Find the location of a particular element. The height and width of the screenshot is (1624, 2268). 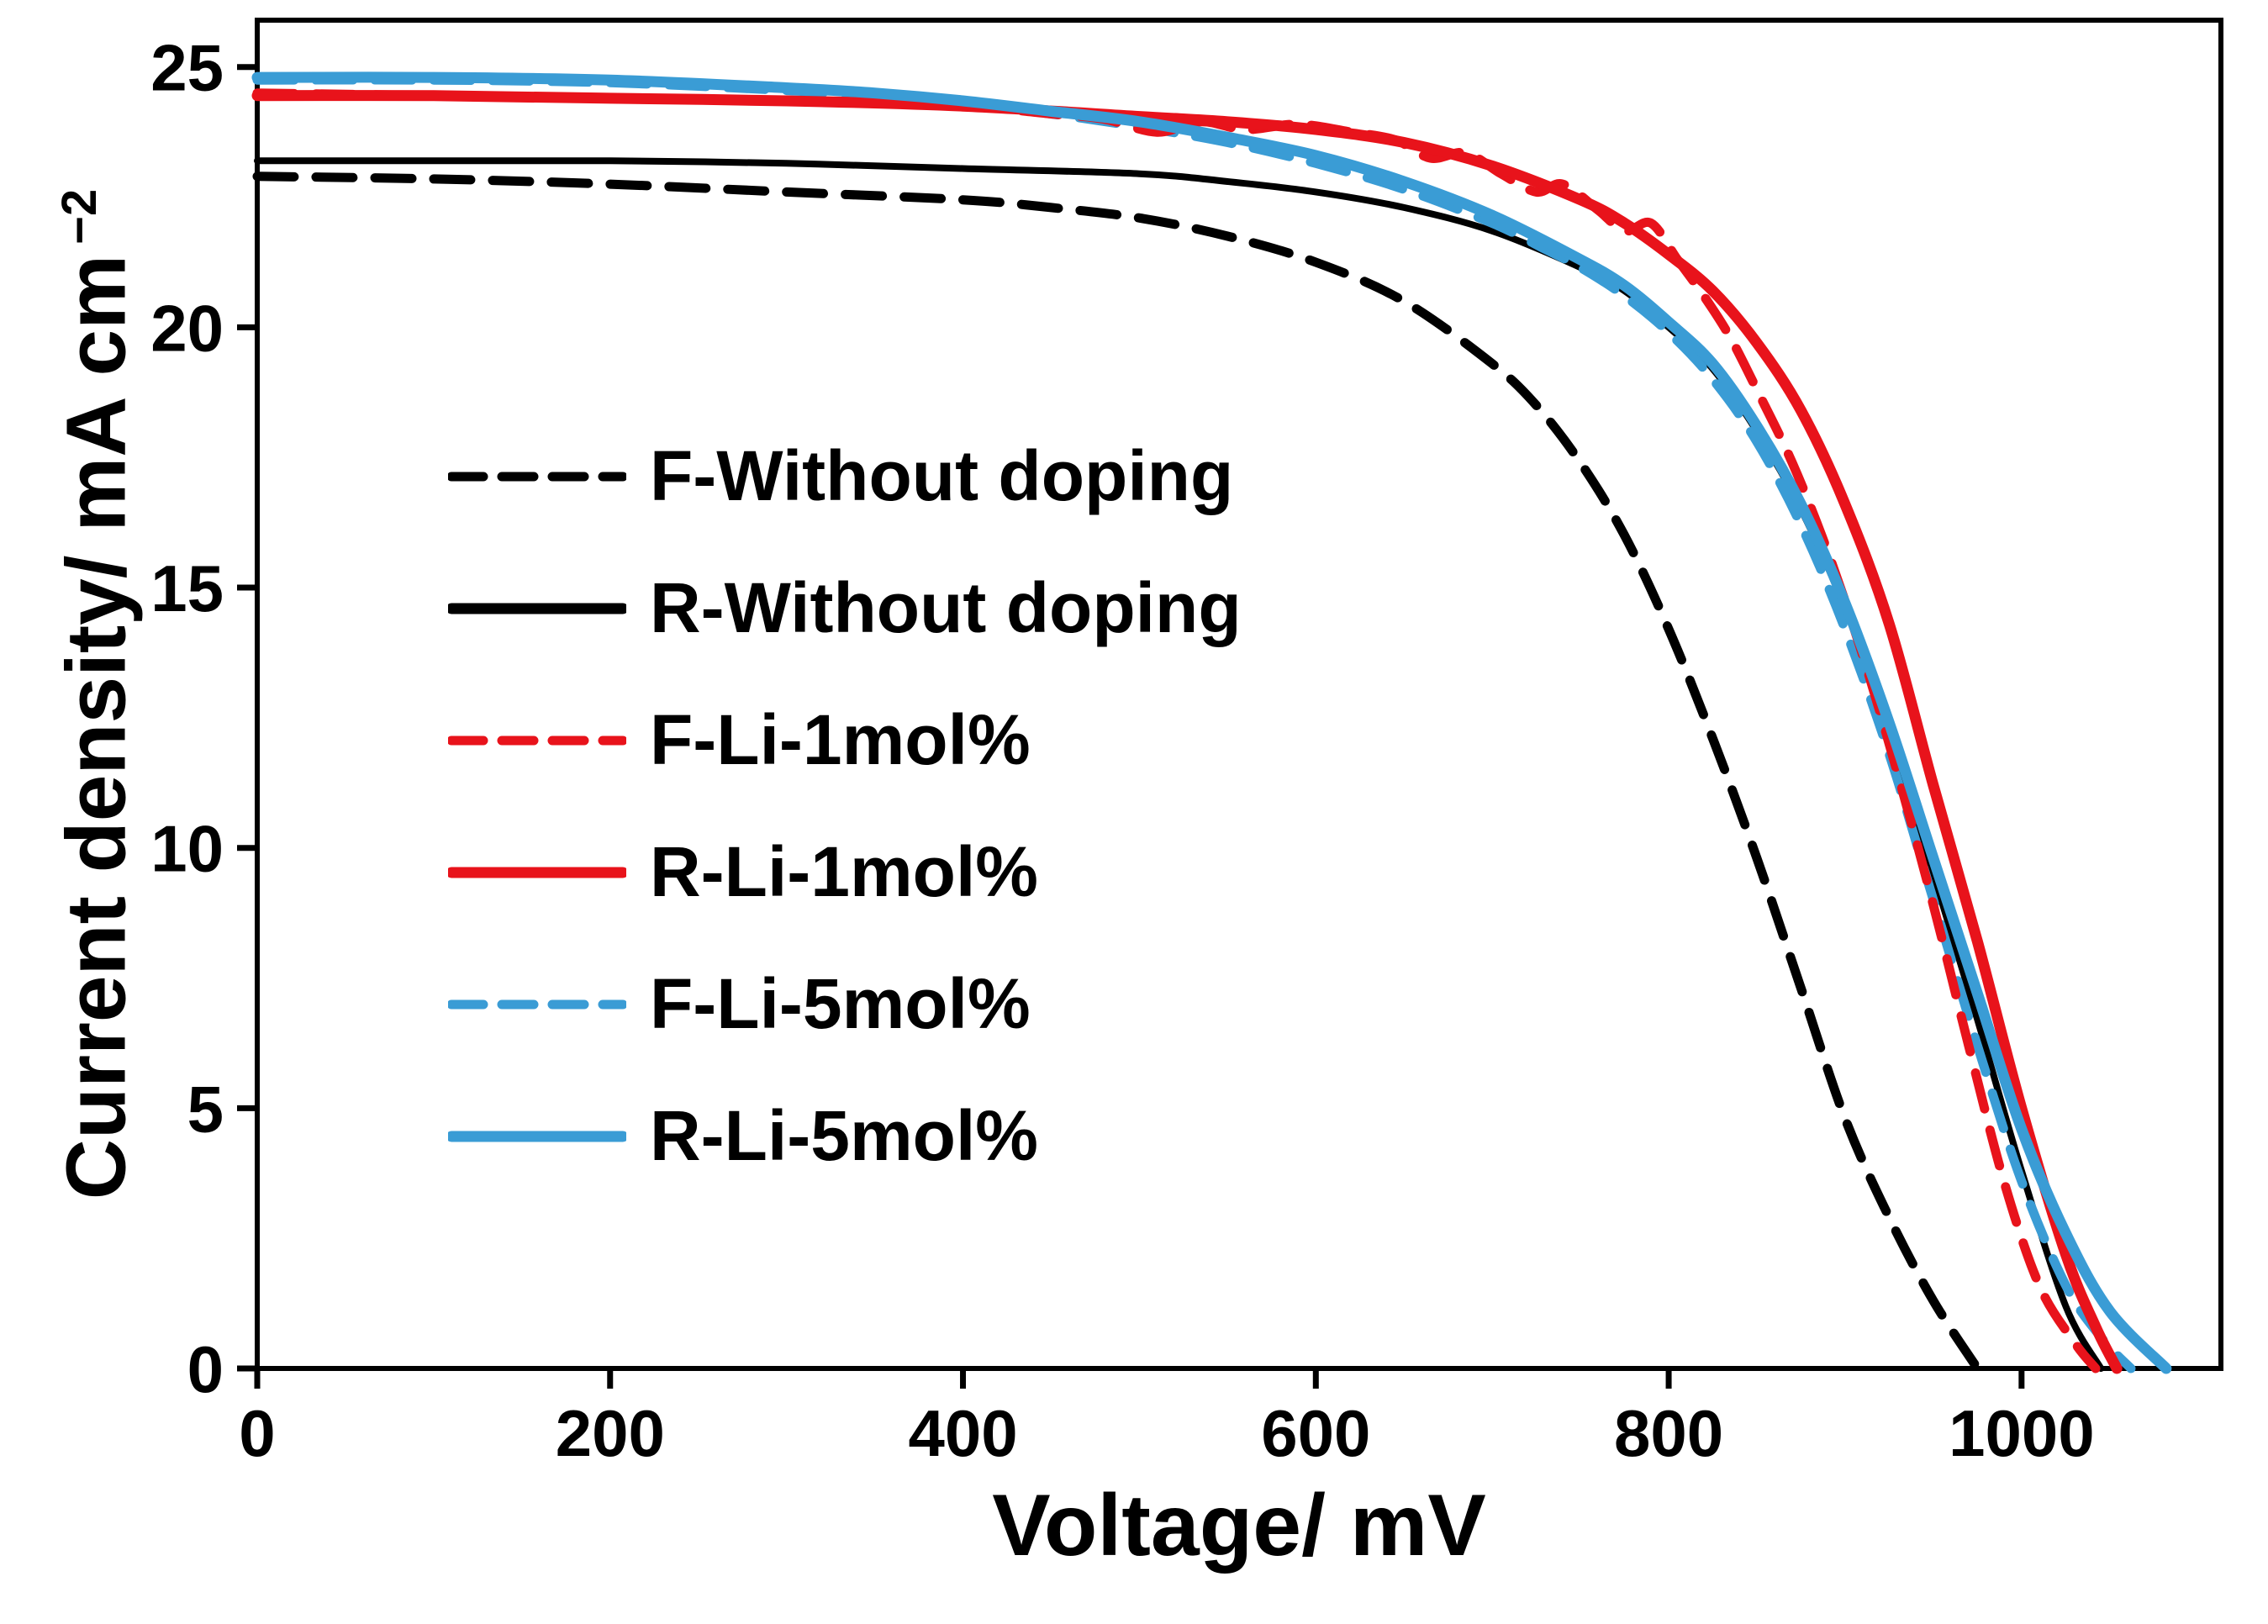

legend-label: F-Without doping is located at coordinates (942, 475).